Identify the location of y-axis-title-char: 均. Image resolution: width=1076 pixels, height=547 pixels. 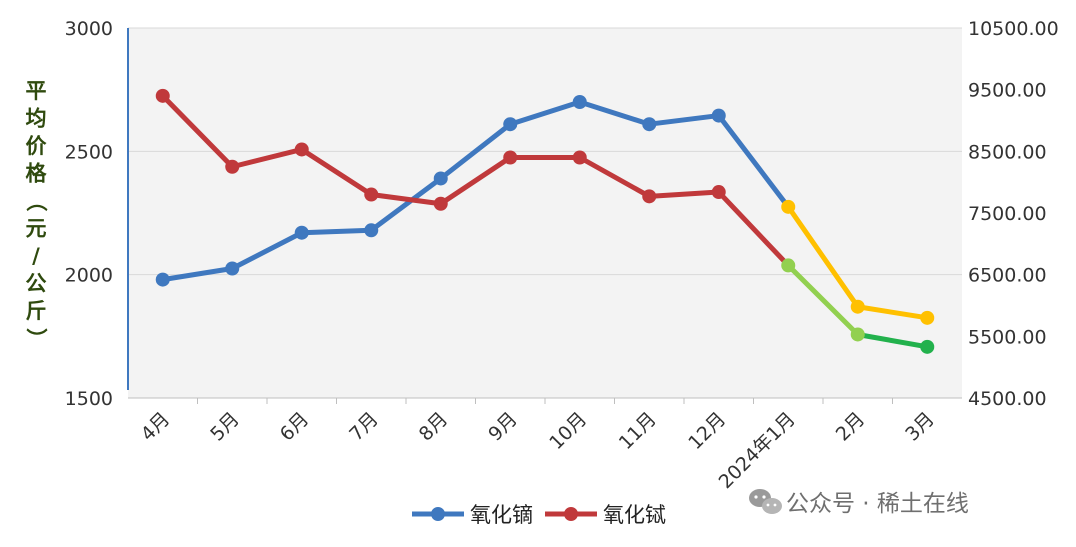
(36, 119).